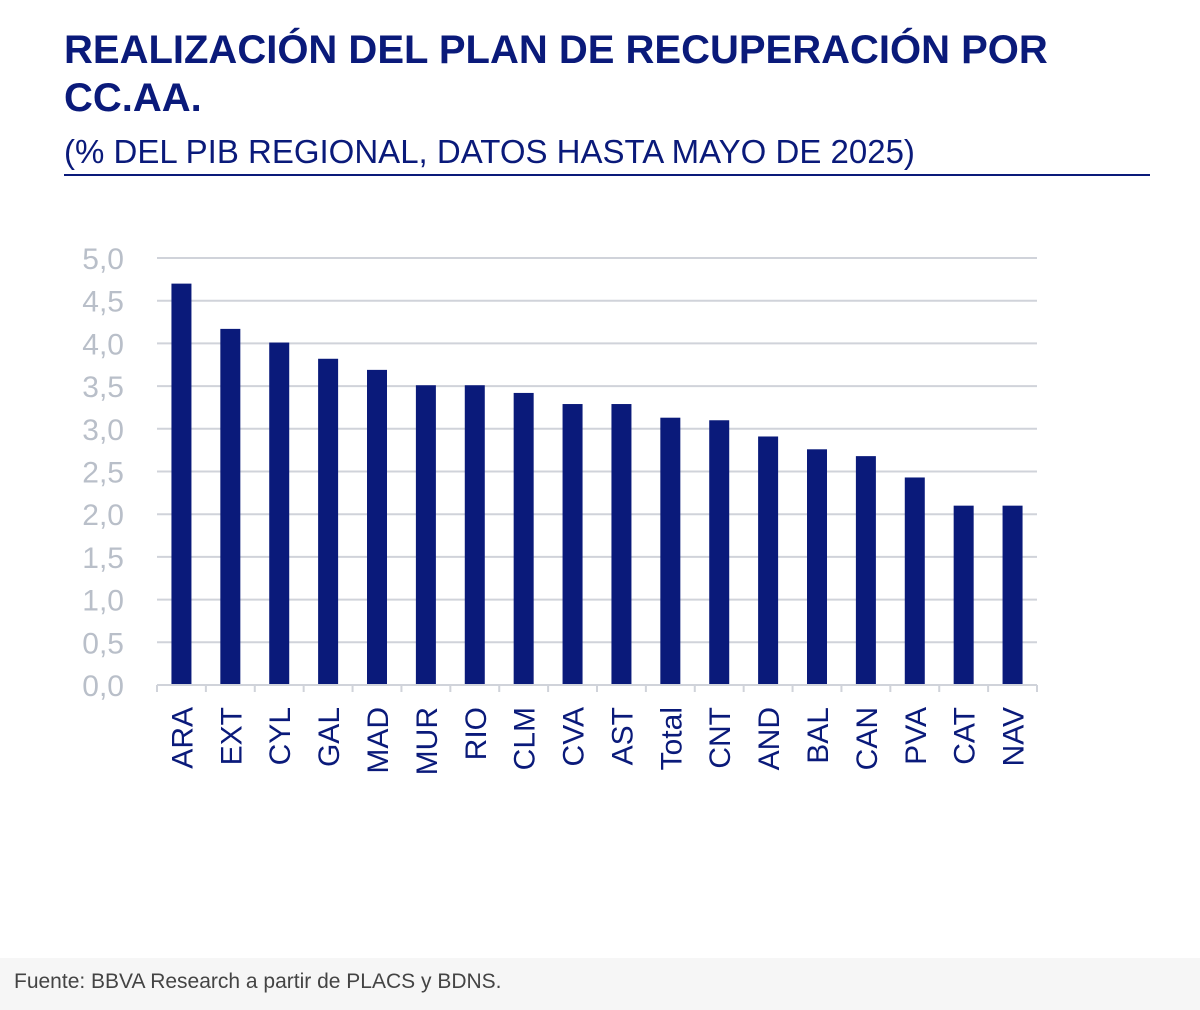 The image size is (1200, 1010). Describe the element at coordinates (1012, 595) in the screenshot. I see `bar-nav` at that location.